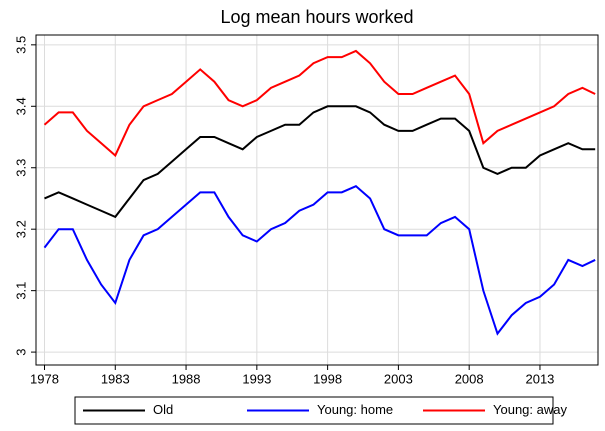  I want to click on y-tick-label: 3.5, so click(20, 45).